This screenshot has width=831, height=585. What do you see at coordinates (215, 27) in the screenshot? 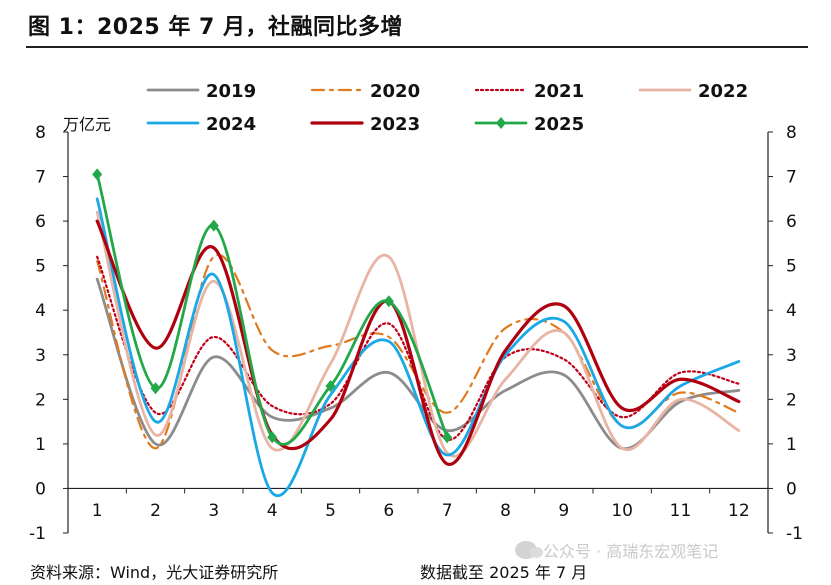
I see `figure-title: 图 1：2025 年 7 月，社融同比多增` at bounding box center [215, 27].